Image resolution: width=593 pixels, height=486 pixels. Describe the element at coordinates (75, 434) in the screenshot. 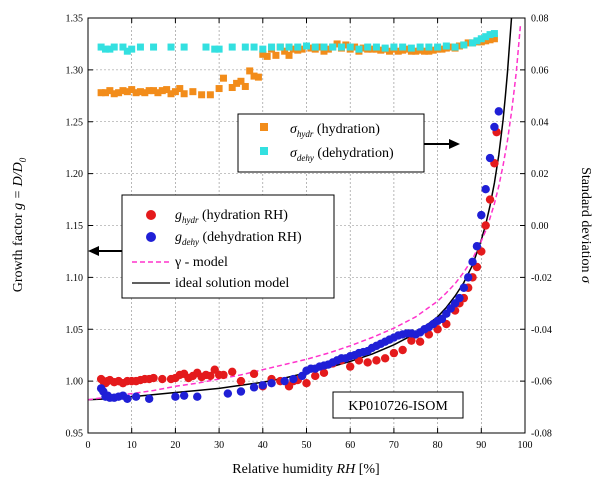

I see `y-left-tick-label: 0.95` at that location.